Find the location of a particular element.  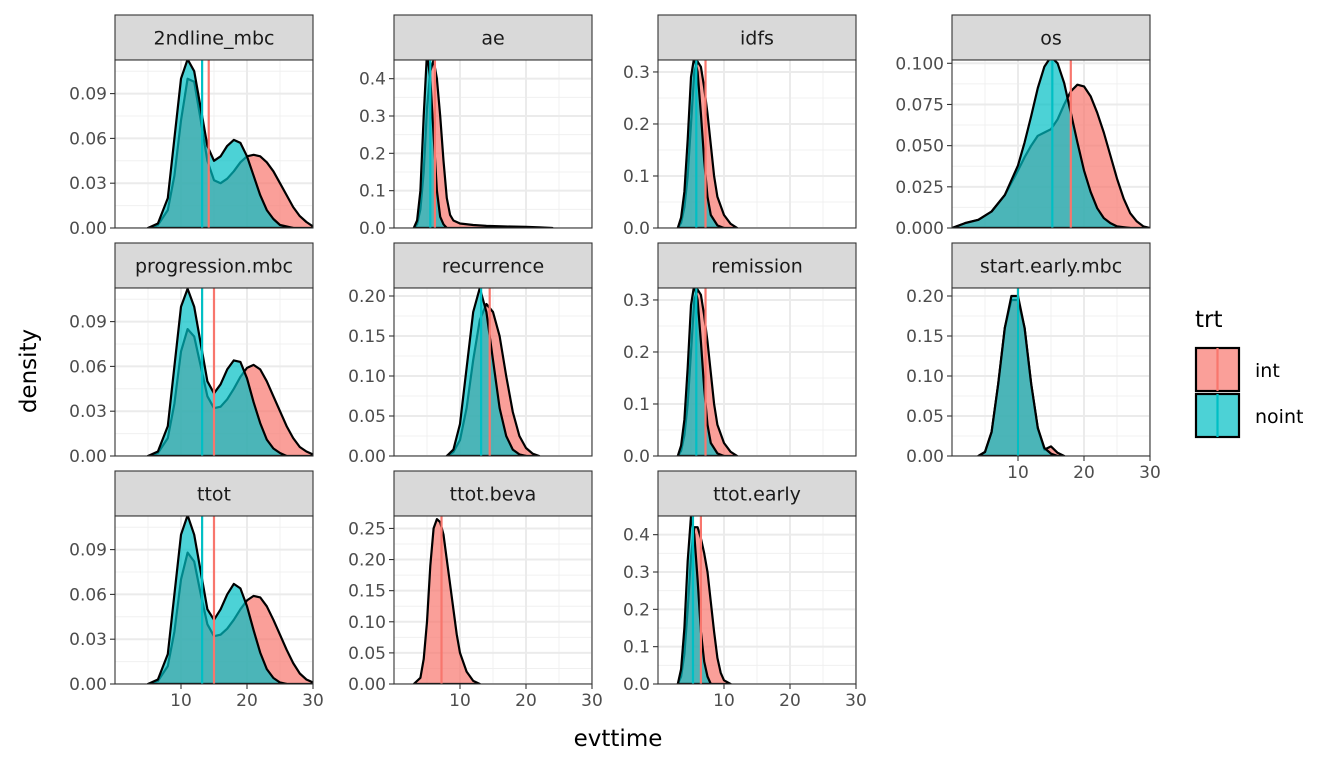

panel-os: os 0.000 0.025 0.050 0.075 0.100 is located at coordinates (1023, 126).